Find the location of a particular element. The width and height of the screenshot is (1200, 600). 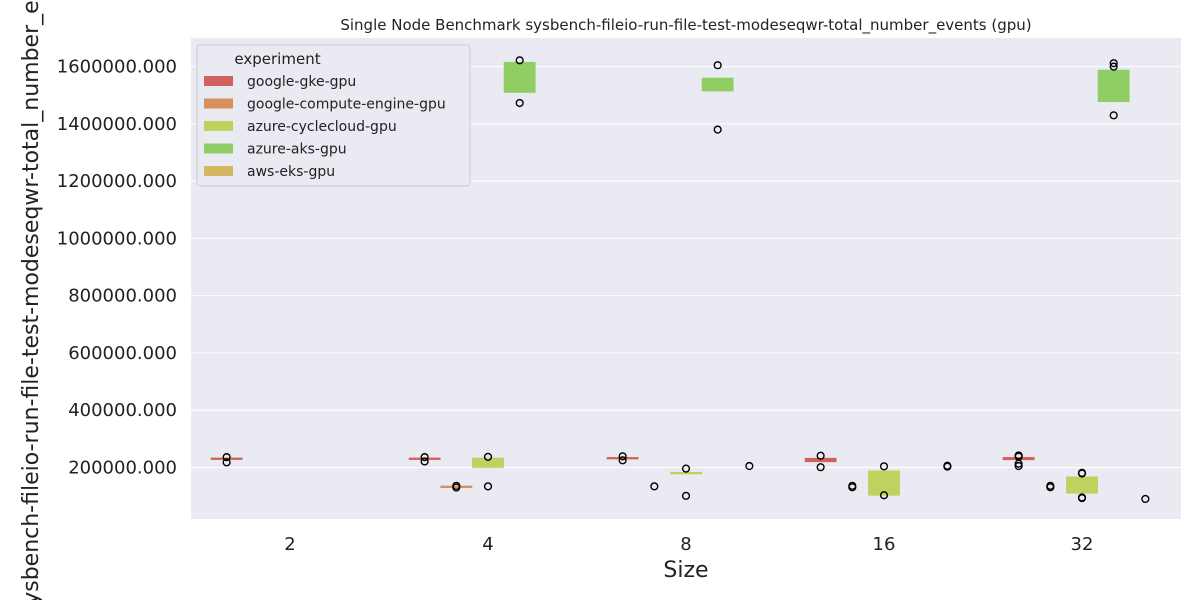

x-axis: 2 4 8 16 32 is located at coordinates (688, 544).